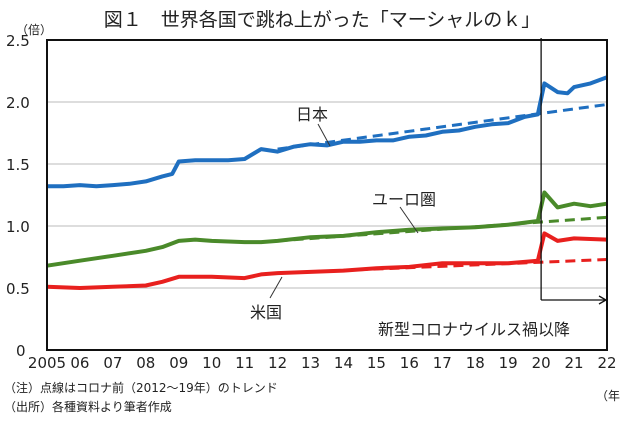  Describe the element at coordinates (608, 396) in the screenshot. I see `x-axis-unit: （年）` at that location.